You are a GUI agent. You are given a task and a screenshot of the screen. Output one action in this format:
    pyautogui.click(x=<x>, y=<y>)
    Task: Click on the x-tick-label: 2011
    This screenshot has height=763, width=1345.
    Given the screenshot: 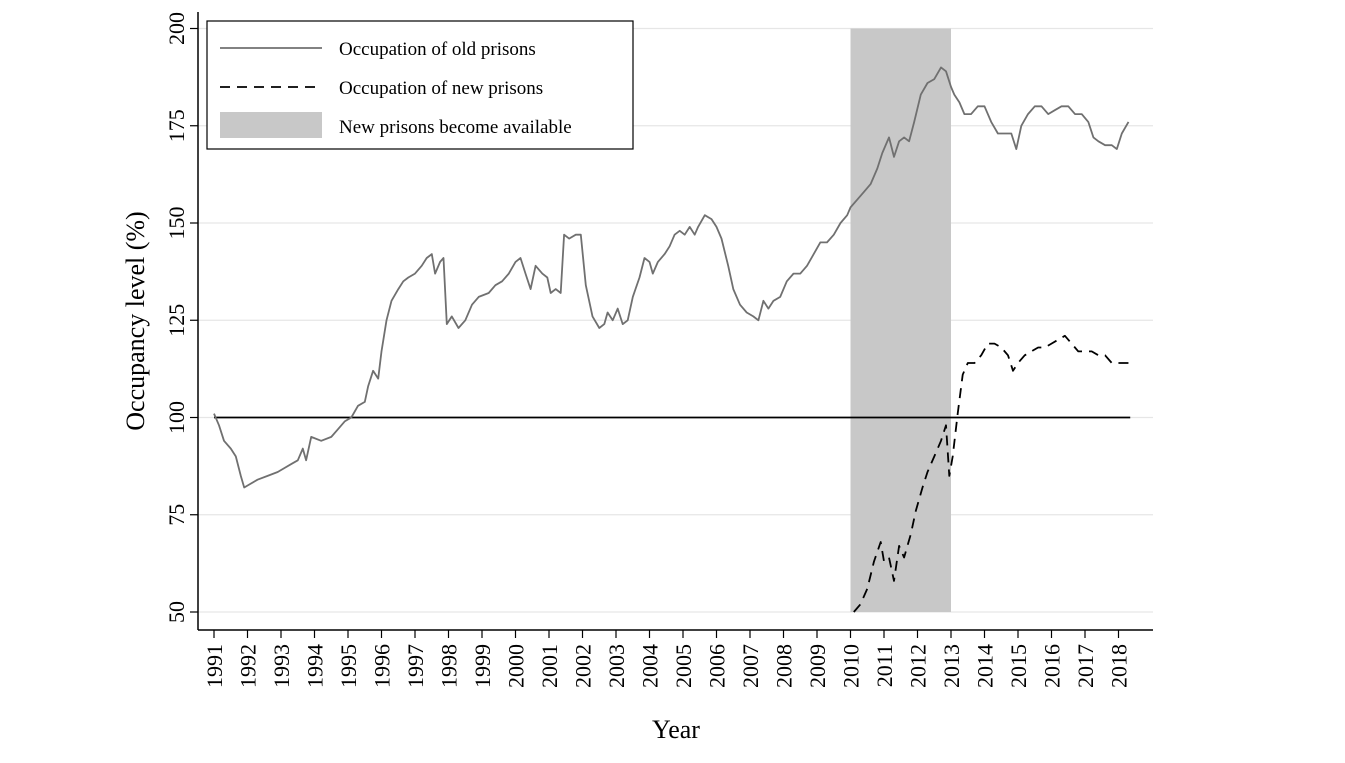 What is the action you would take?
    pyautogui.click(x=884, y=665)
    